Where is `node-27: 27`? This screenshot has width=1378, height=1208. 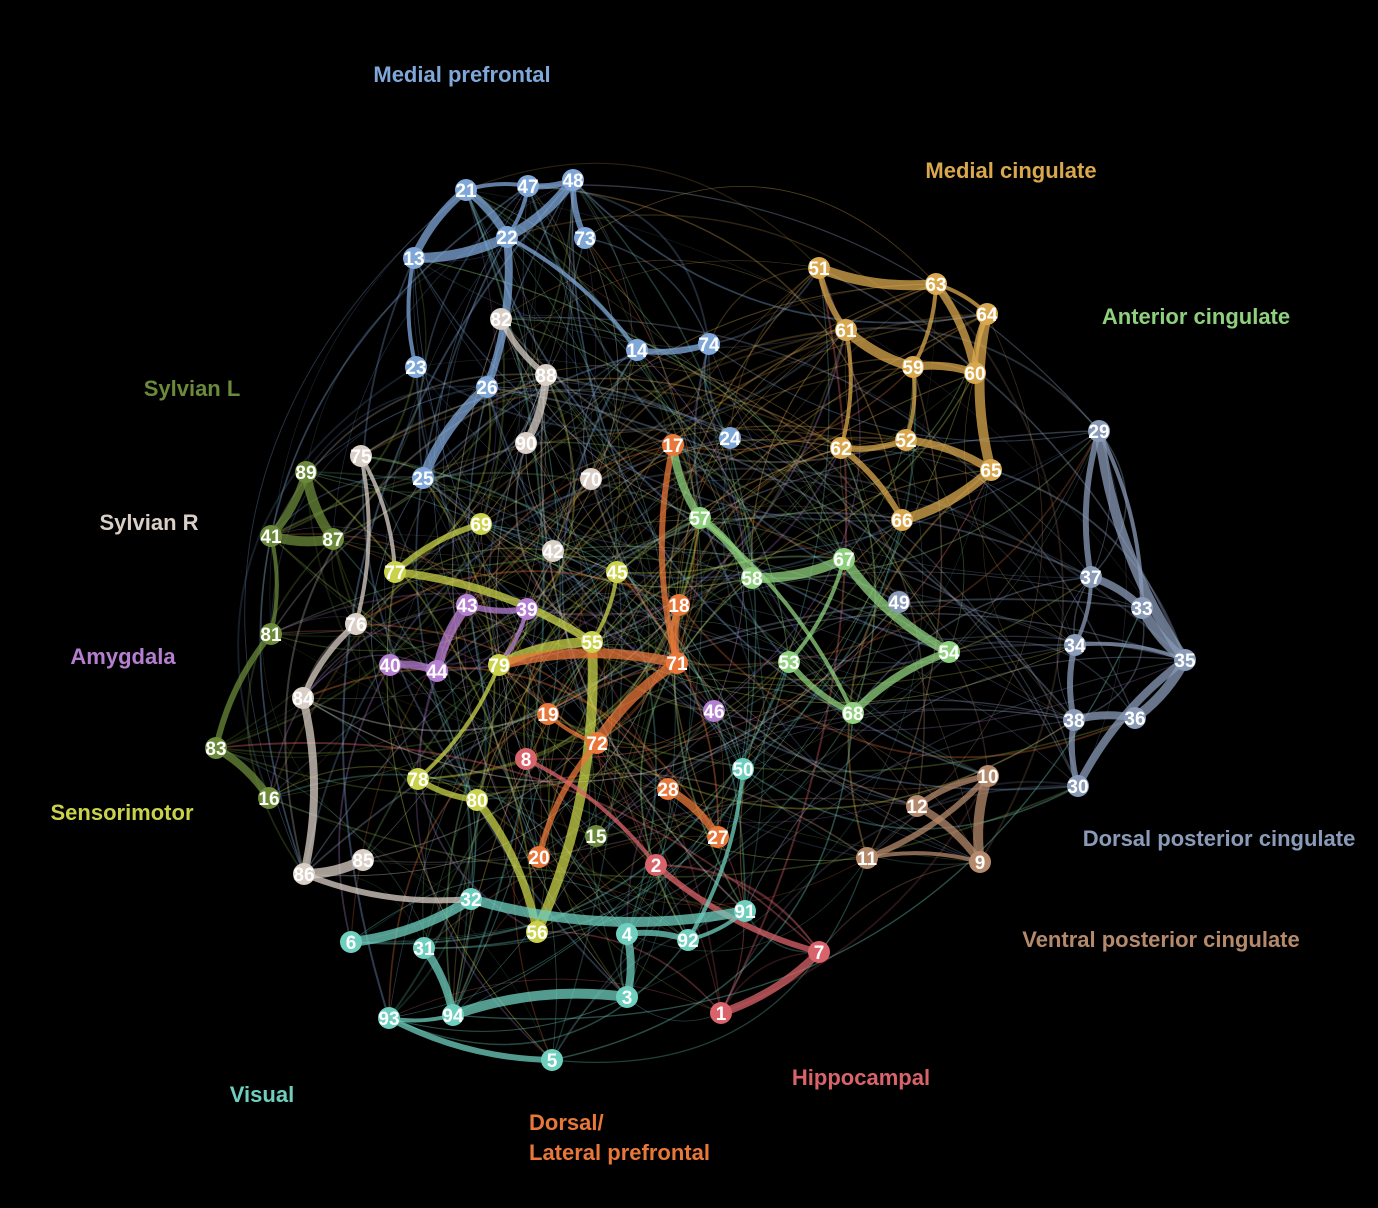
node-27: 27 is located at coordinates (718, 837).